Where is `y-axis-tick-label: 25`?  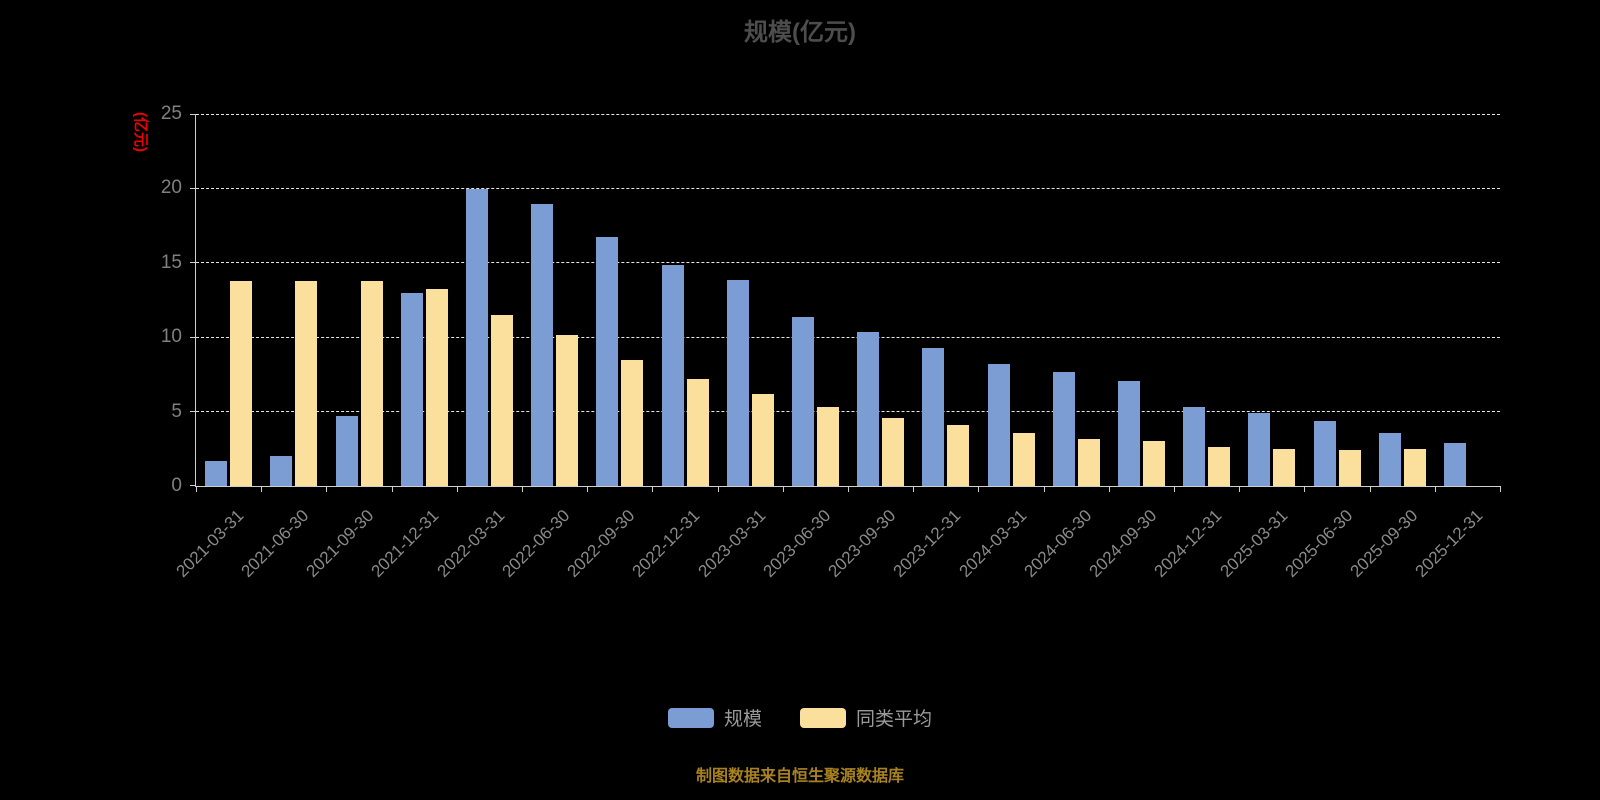 y-axis-tick-label: 25 is located at coordinates (171, 113).